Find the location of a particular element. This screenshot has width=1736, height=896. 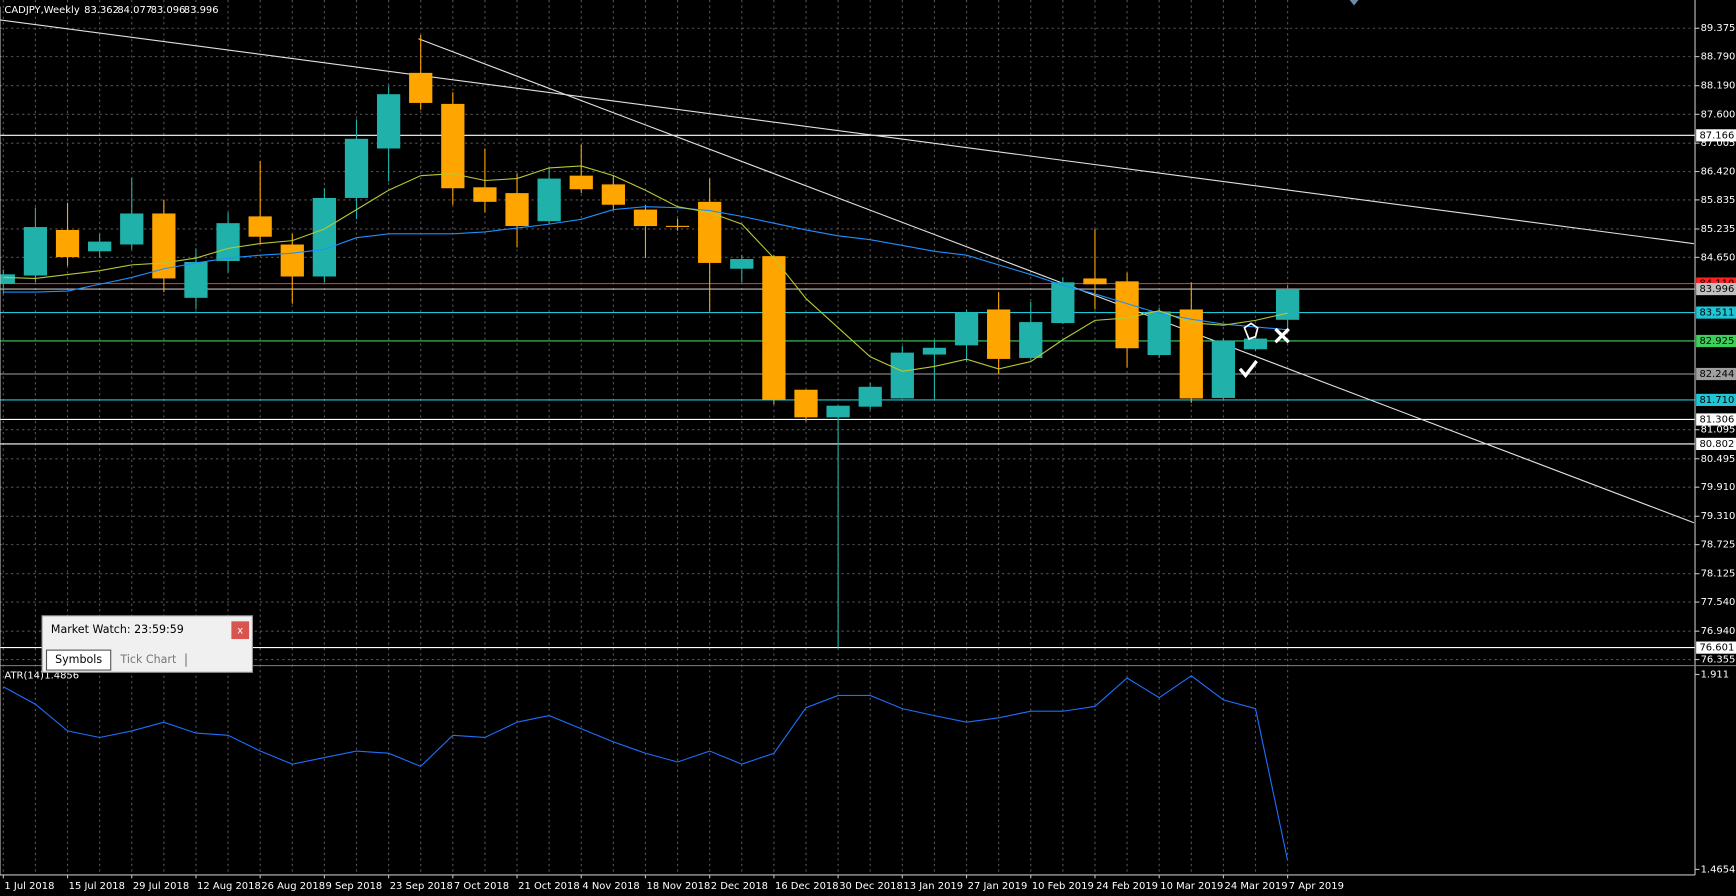

level-label: 80.802 is located at coordinates (1716, 444).